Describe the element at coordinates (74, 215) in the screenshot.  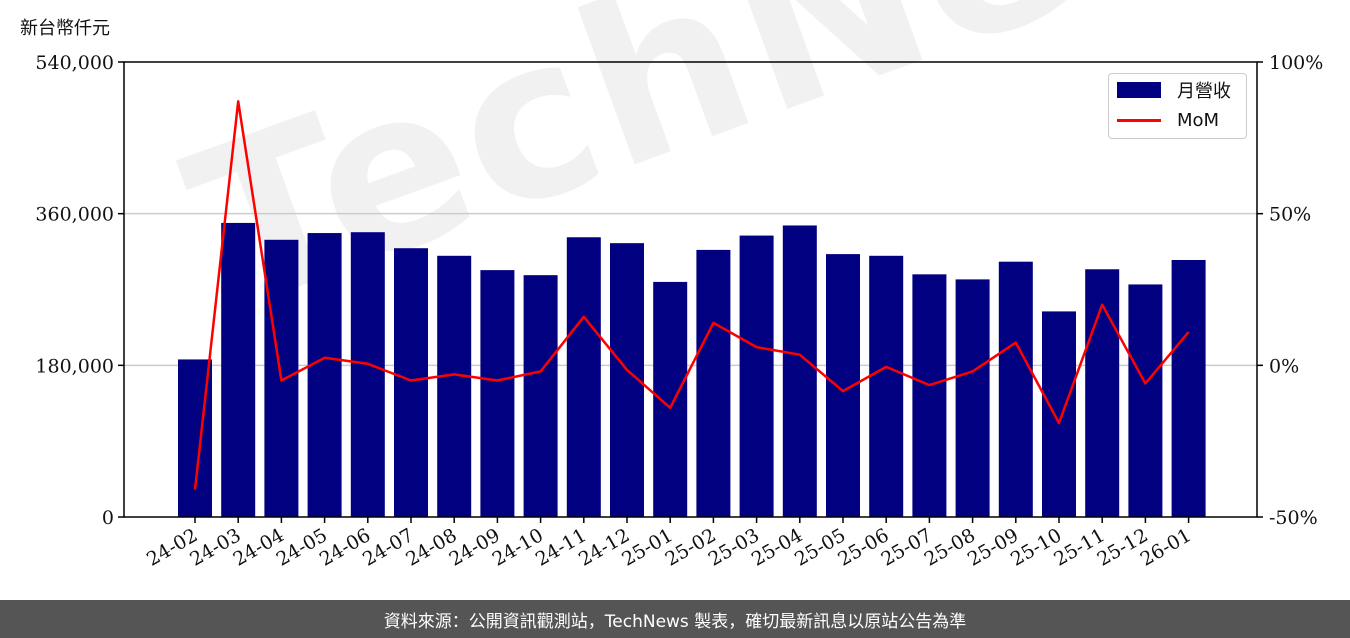
I see `y-left-tick-label: 360,000` at that location.